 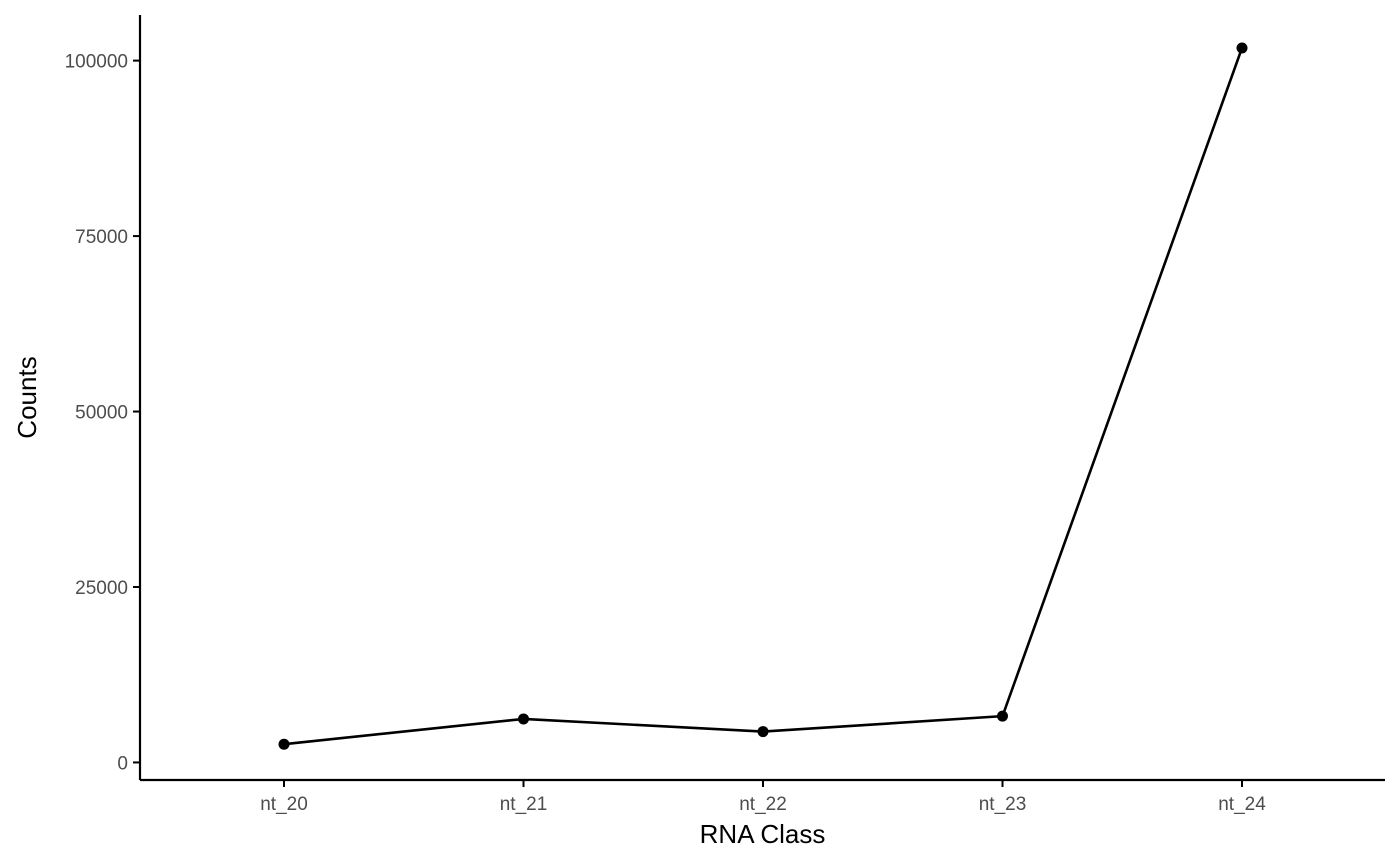 I want to click on y-tick-label: 100000, so click(x=96, y=62).